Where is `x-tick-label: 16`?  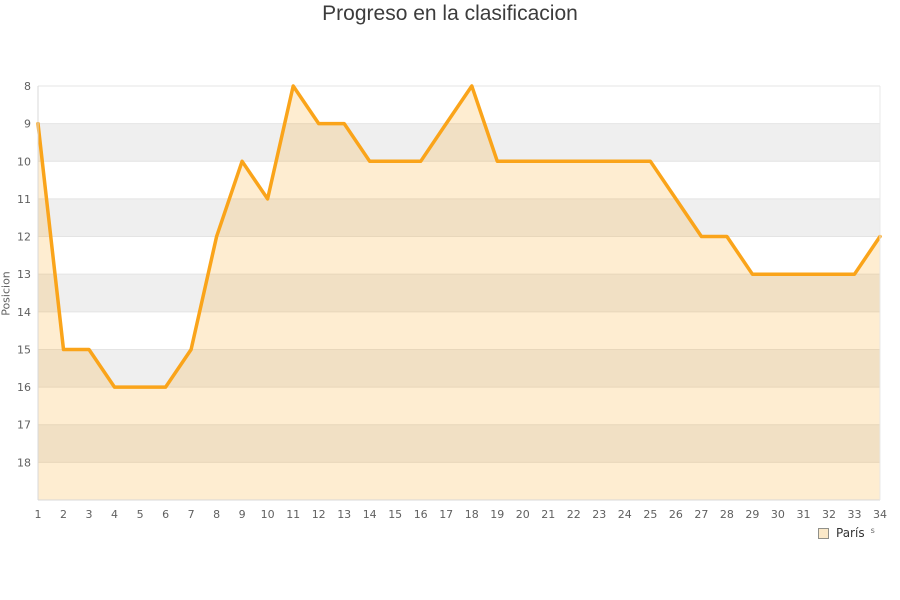 x-tick-label: 16 is located at coordinates (421, 514).